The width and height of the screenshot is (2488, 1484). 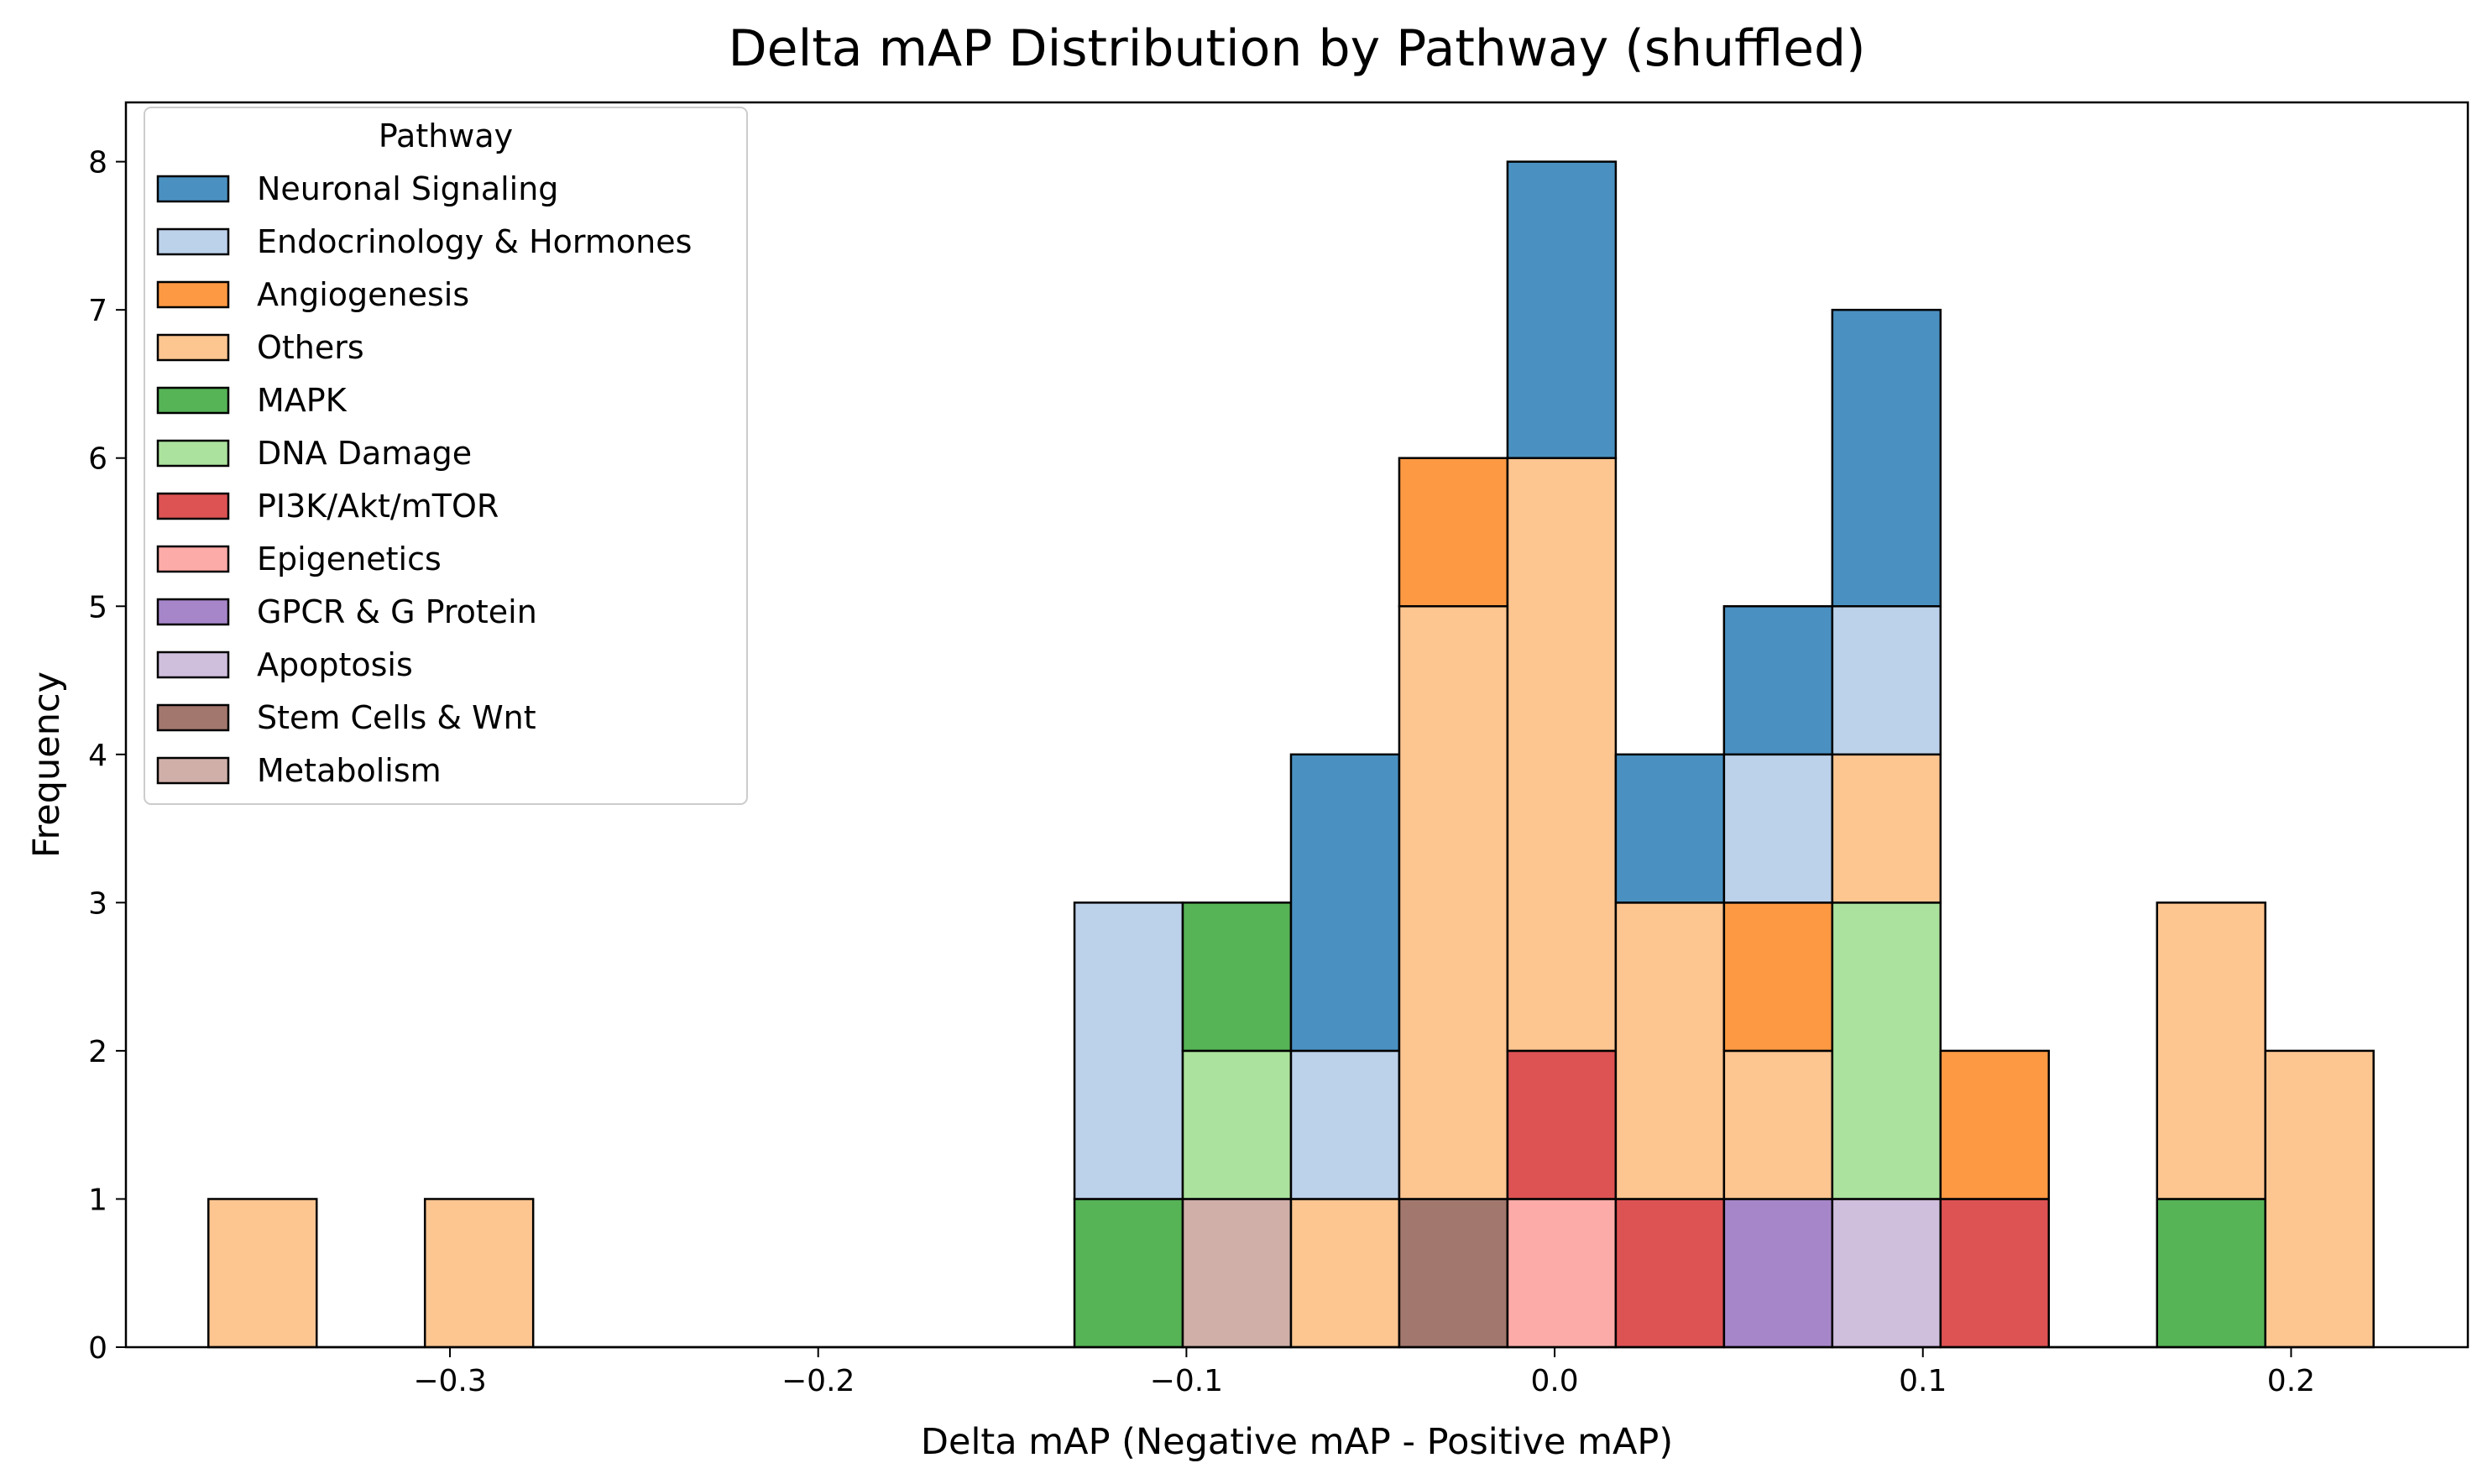 I want to click on legend-swatch-metabolism, so click(x=193, y=770).